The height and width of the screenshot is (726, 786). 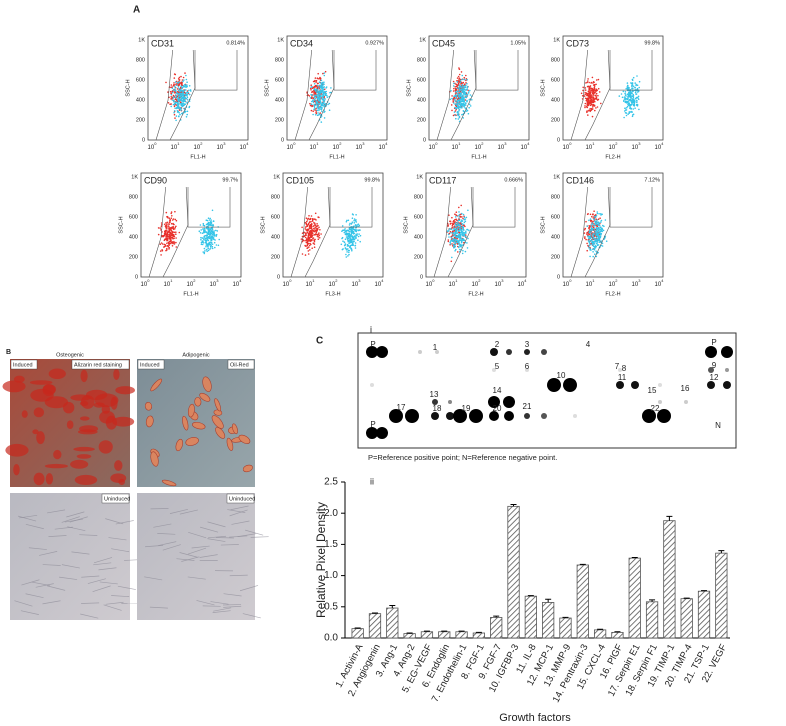 I want to click on flow-percent: 0.927%, so click(x=374, y=43).